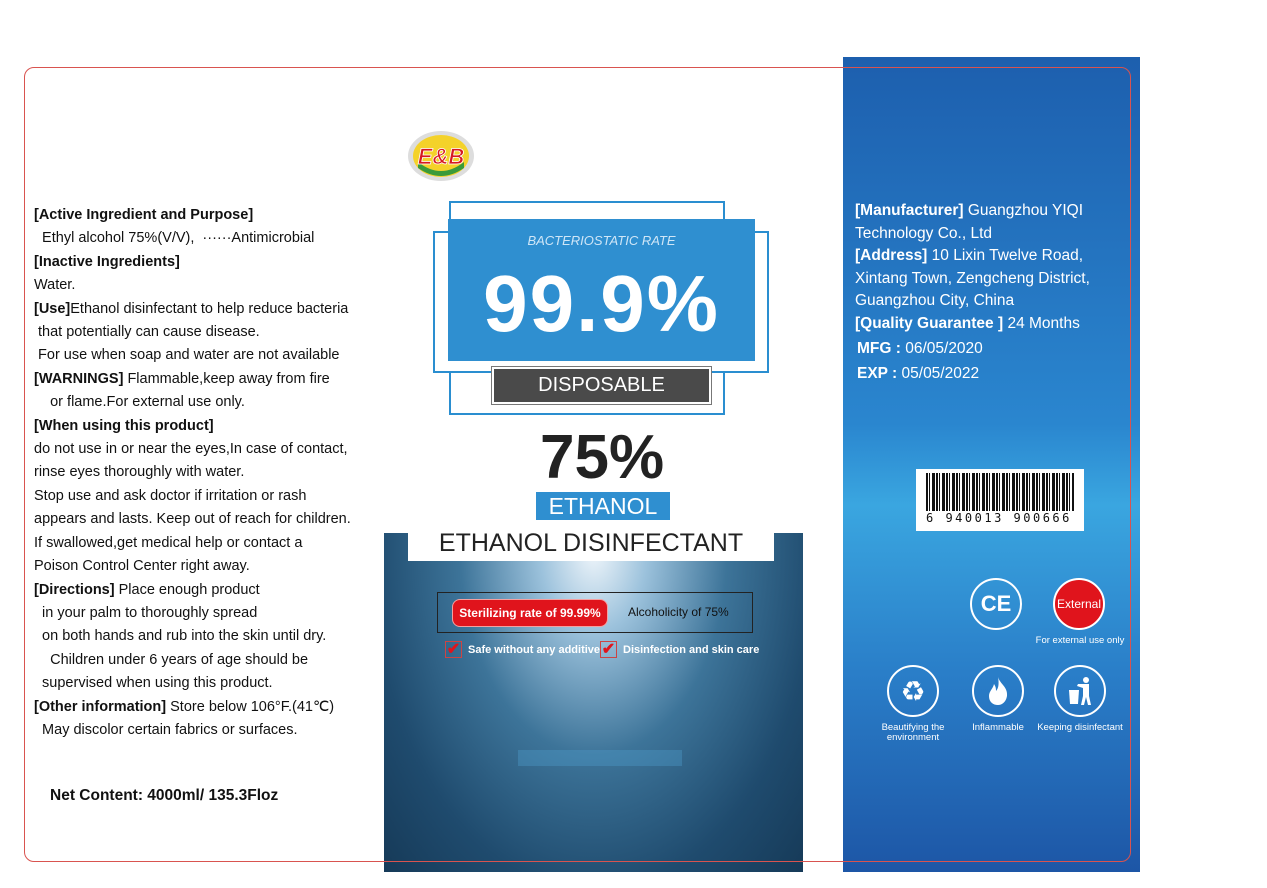 Image resolution: width=1267 pixels, height=888 pixels. I want to click on brand-logo: E&B, so click(441, 156).